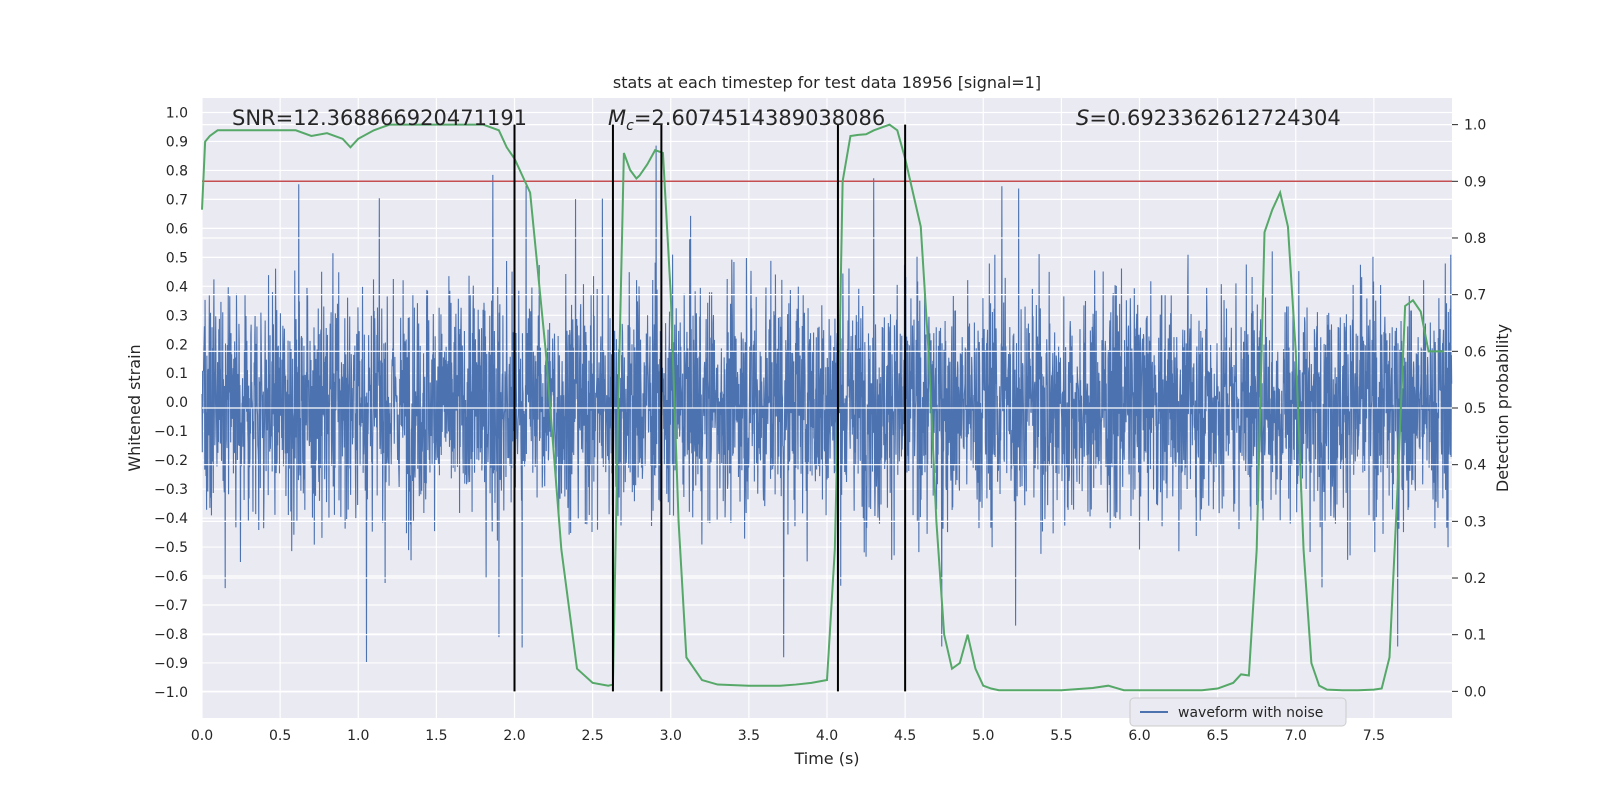 Image resolution: width=1600 pixels, height=805 pixels. What do you see at coordinates (1475, 466) in the screenshot?
I see `y-right-tick-label: 0.4` at bounding box center [1475, 466].